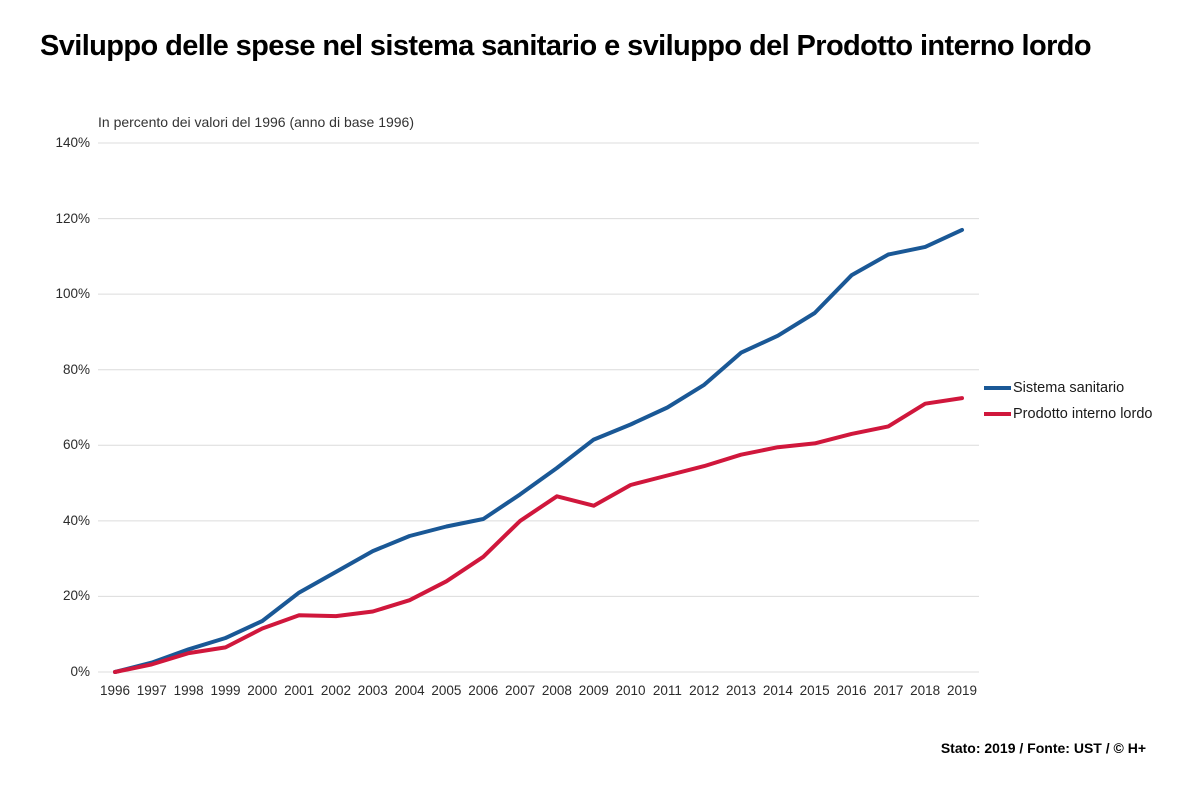 The height and width of the screenshot is (796, 1200). What do you see at coordinates (76, 596) in the screenshot?
I see `y-tick-20: 20%` at bounding box center [76, 596].